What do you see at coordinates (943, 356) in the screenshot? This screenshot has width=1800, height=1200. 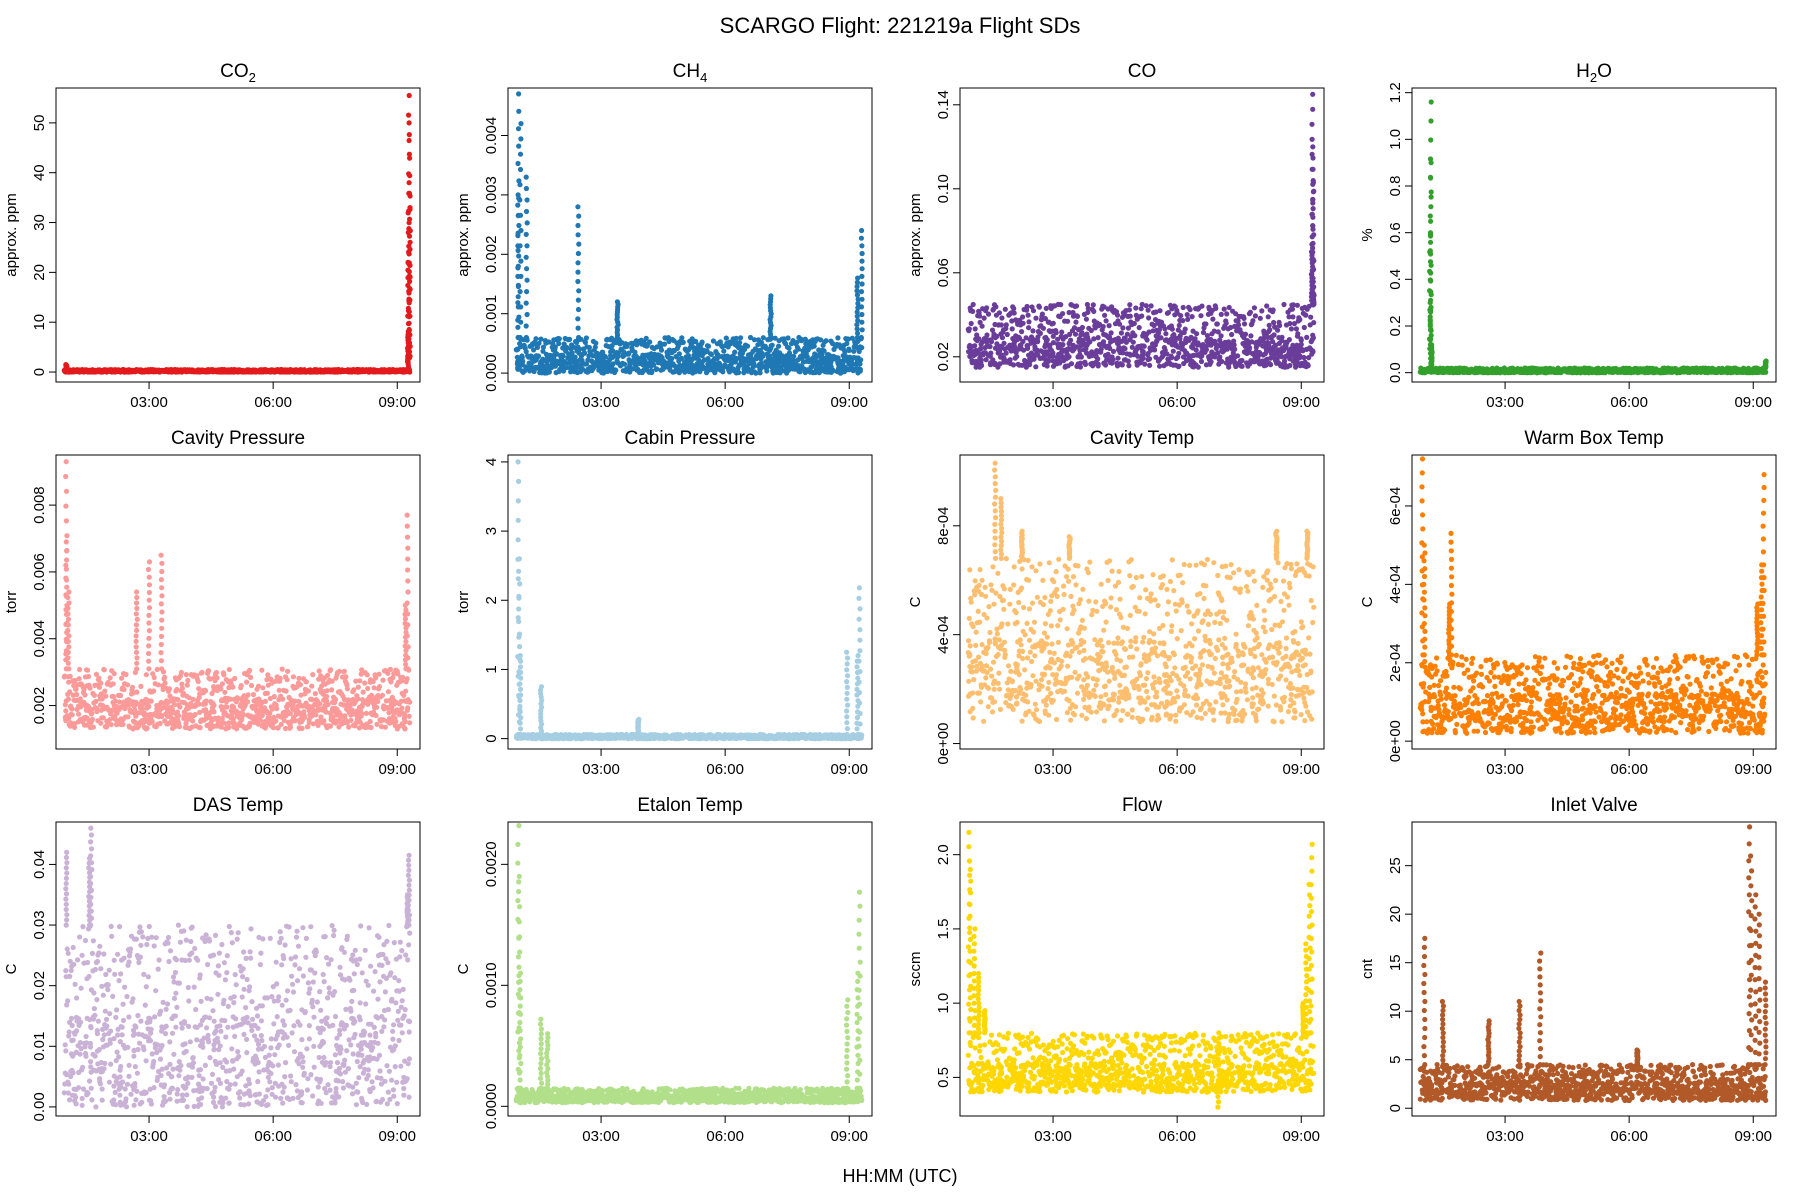 I see `y-tick-label: 0.02` at bounding box center [943, 356].